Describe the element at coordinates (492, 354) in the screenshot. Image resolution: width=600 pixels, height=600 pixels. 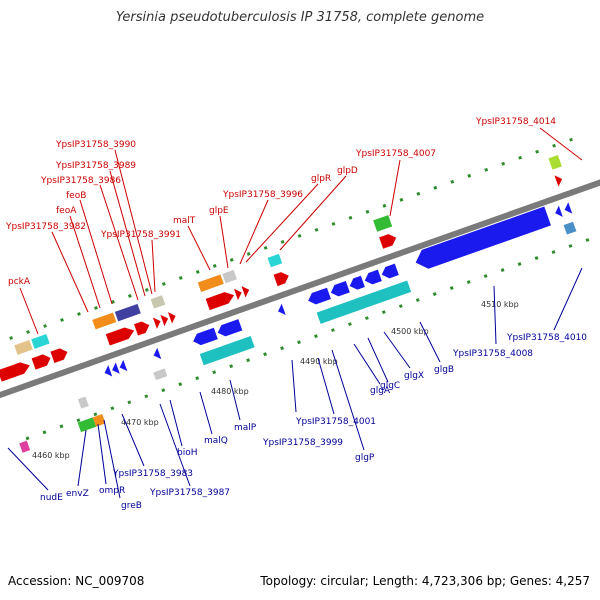
I see `gene-label: YpsIP31758_4008` at that location.